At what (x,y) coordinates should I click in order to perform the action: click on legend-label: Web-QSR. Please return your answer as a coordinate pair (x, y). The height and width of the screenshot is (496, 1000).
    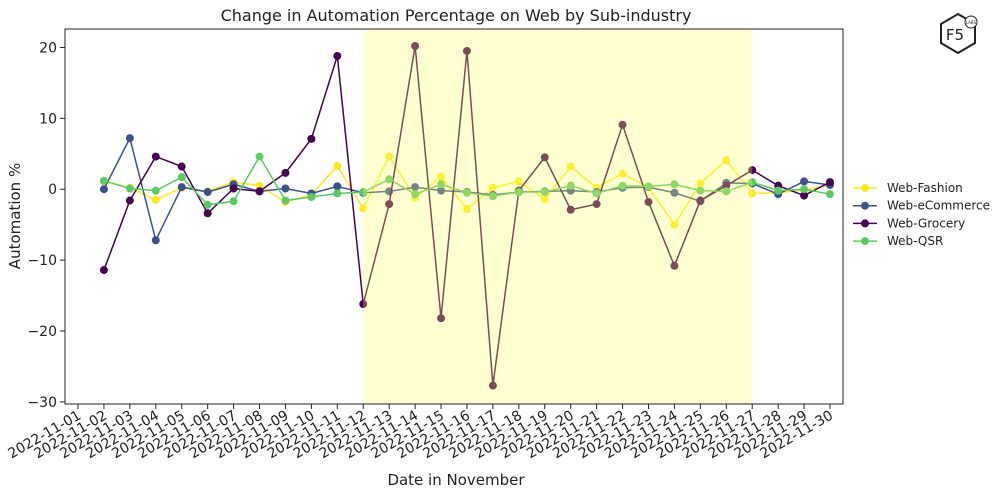
    Looking at the image, I should click on (915, 241).